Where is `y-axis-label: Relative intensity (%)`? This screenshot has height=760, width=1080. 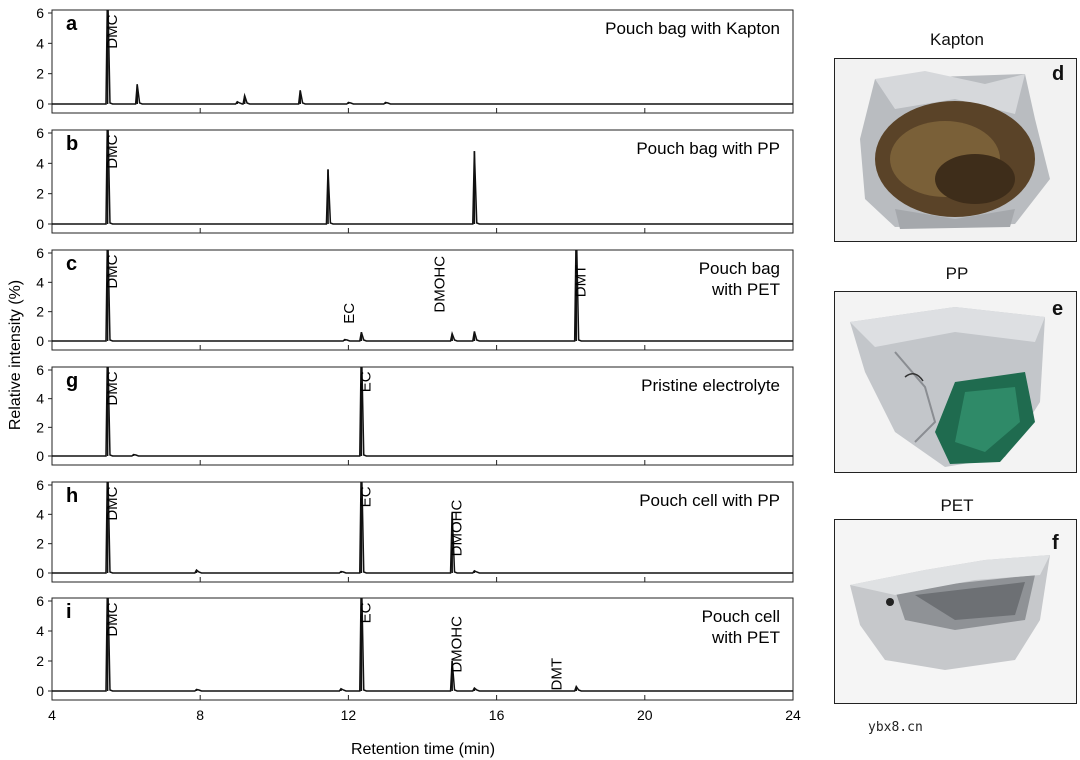
y-axis-label: Relative intensity (%) is located at coordinates (15, 355).